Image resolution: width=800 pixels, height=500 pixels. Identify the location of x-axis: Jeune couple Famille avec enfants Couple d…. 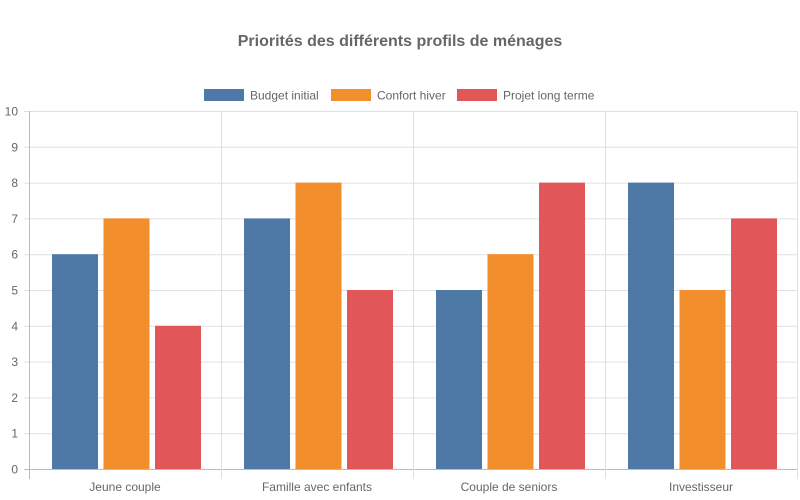
(411, 487).